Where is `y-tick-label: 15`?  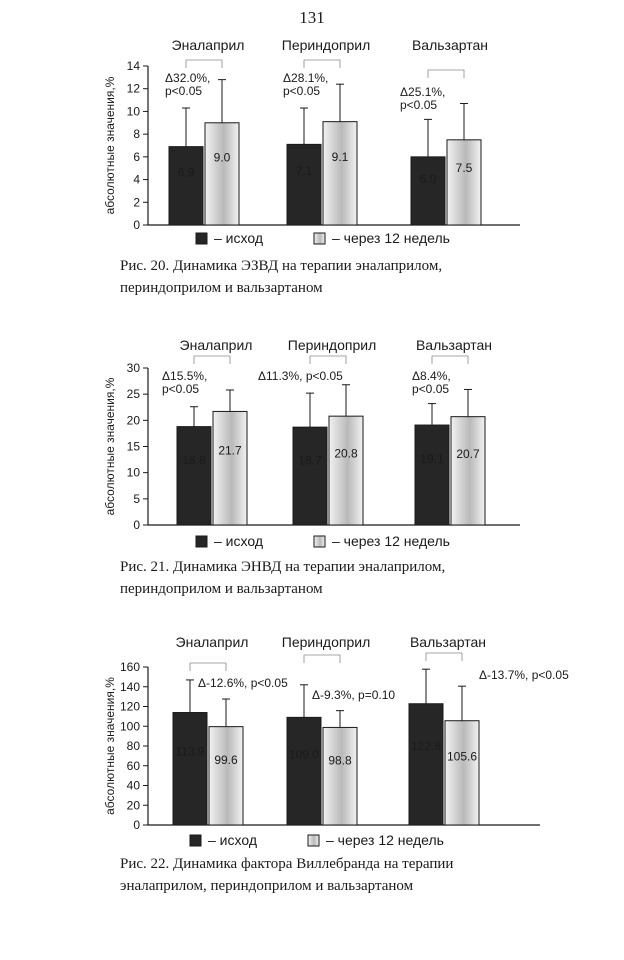
y-tick-label: 15 is located at coordinates (134, 447).